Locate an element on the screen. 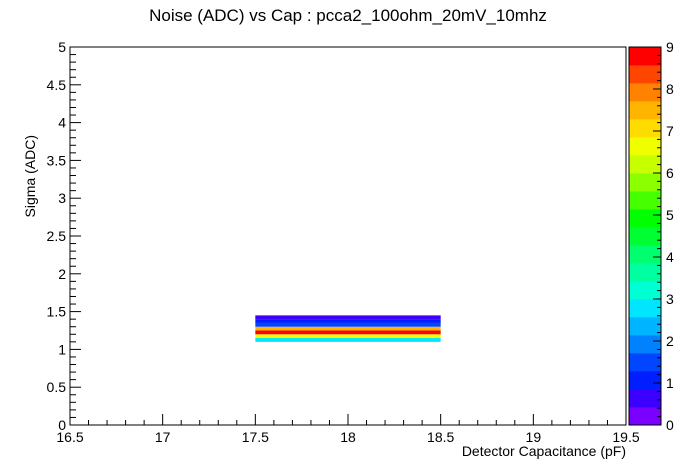 This screenshot has width=696, height=472. y-tick-label: 2.5 is located at coordinates (57, 236).